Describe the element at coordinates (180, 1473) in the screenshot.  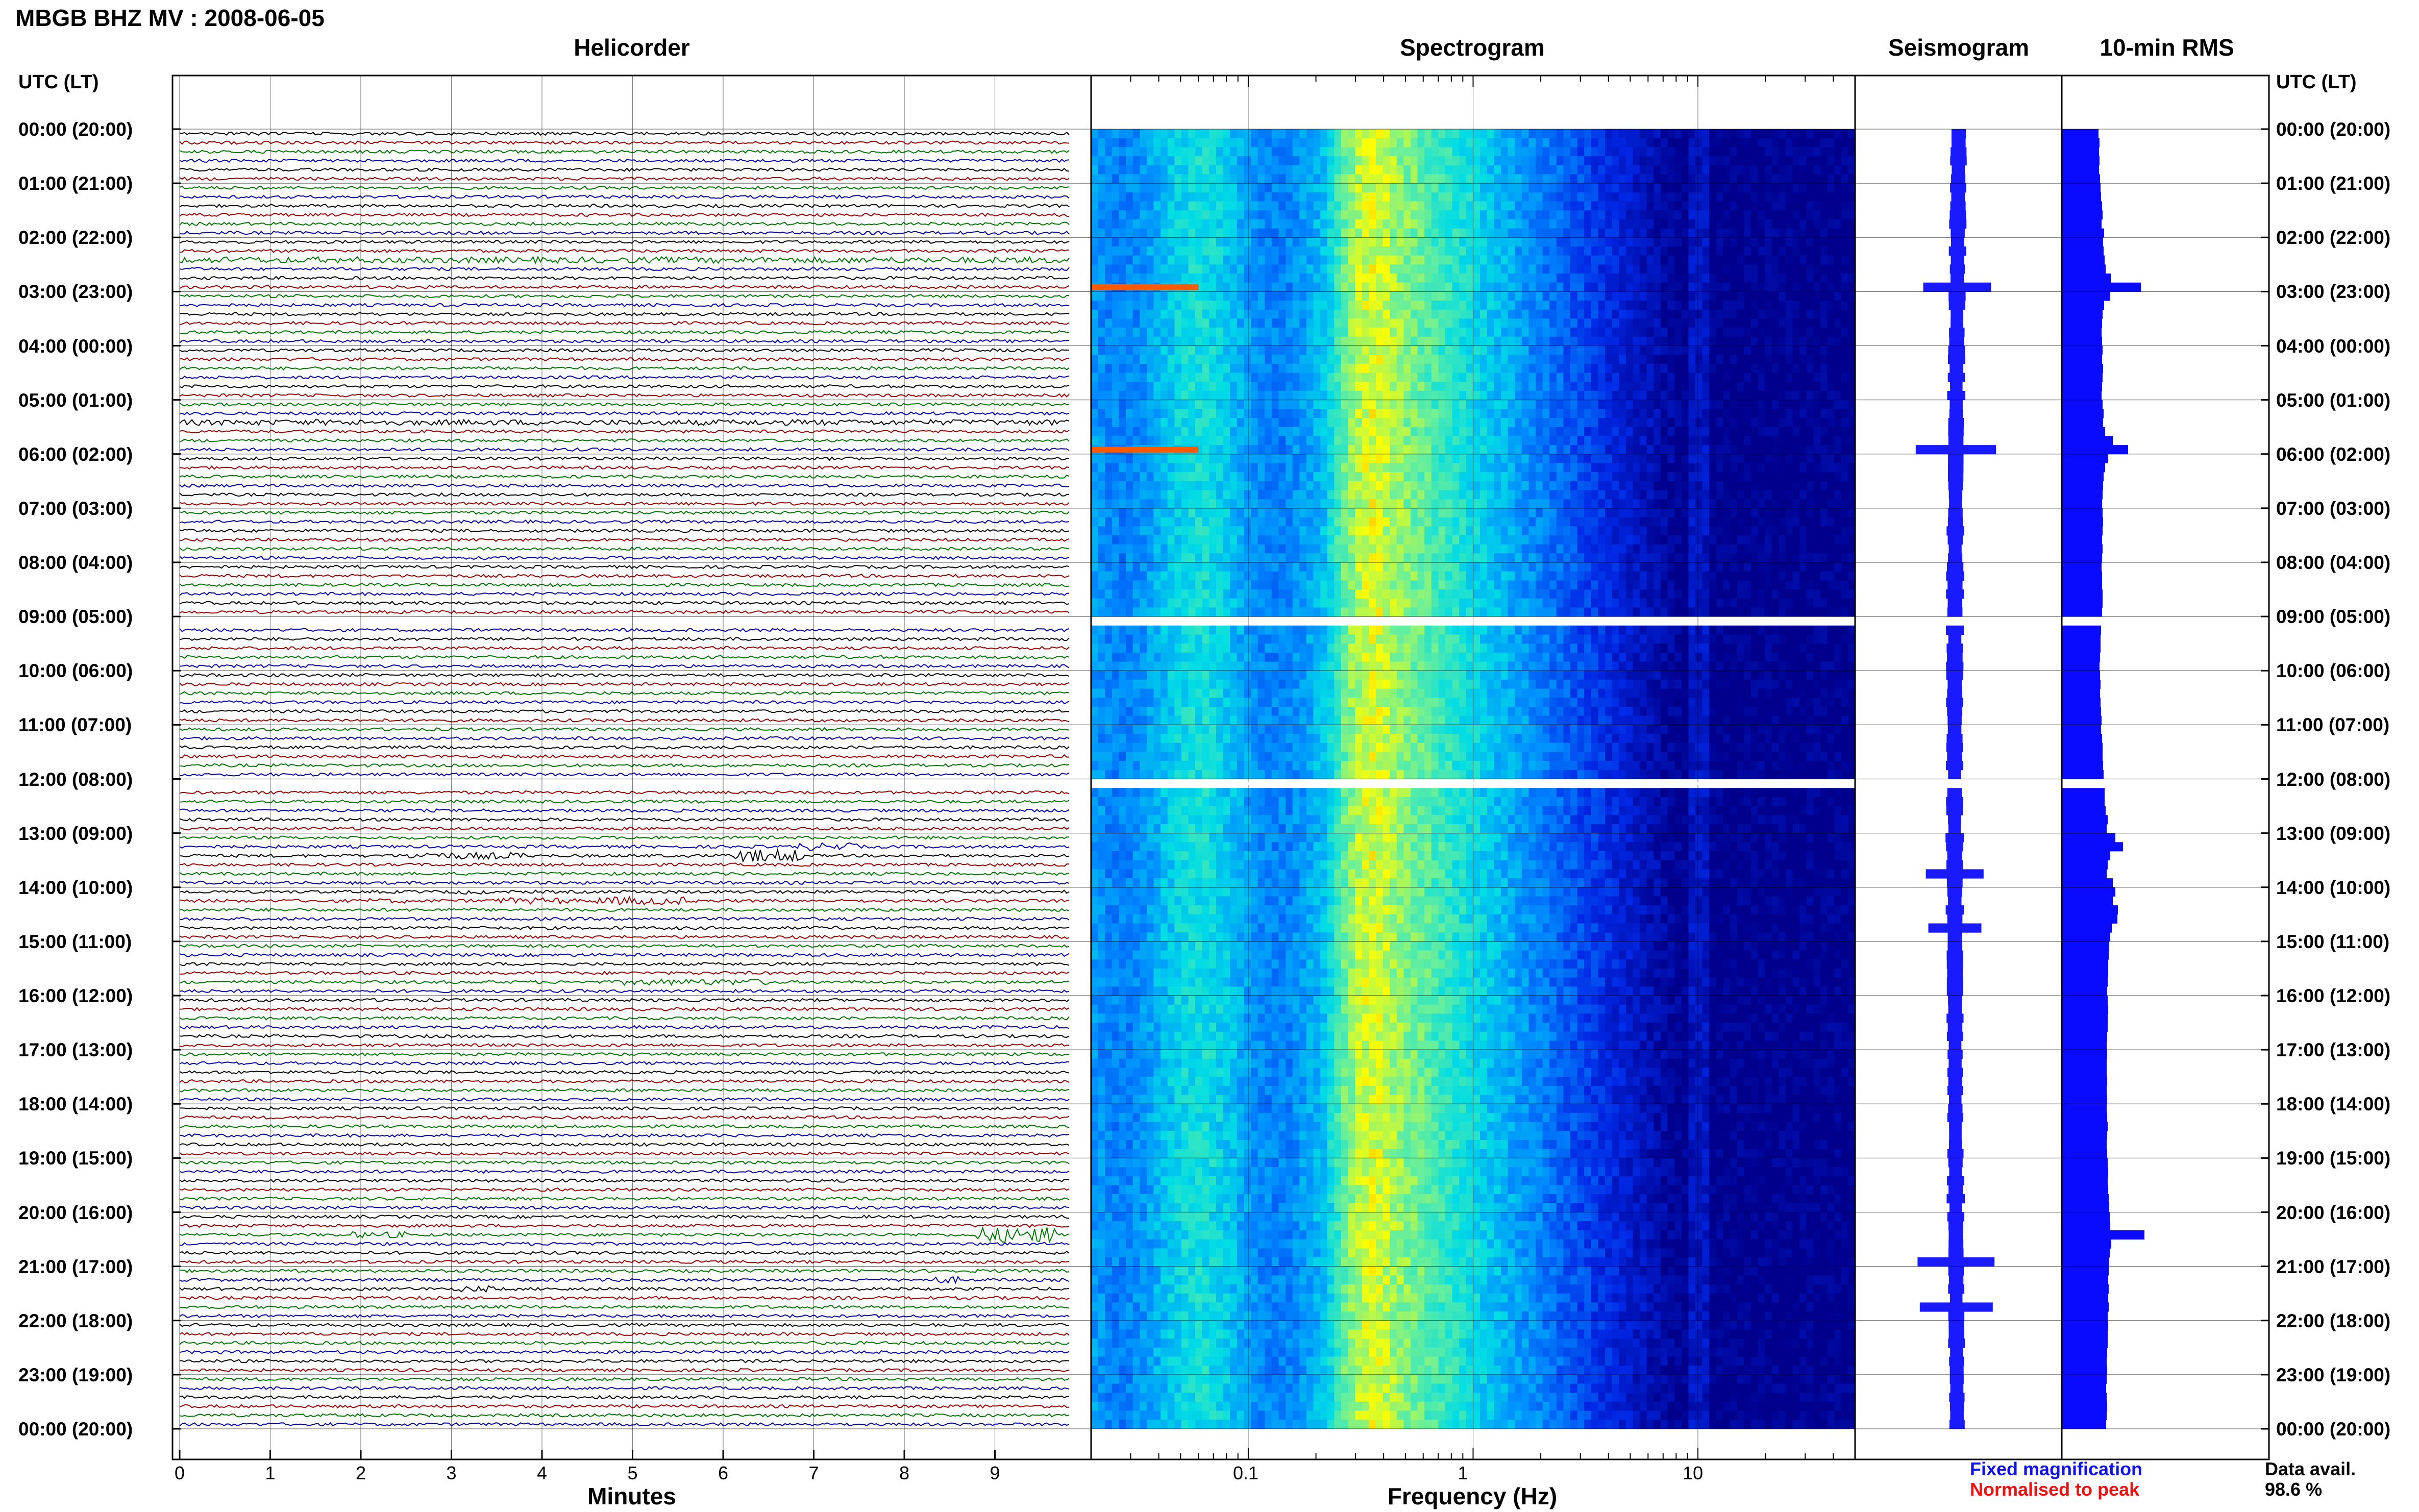
I see `helicorder-x-tick: 0` at that location.